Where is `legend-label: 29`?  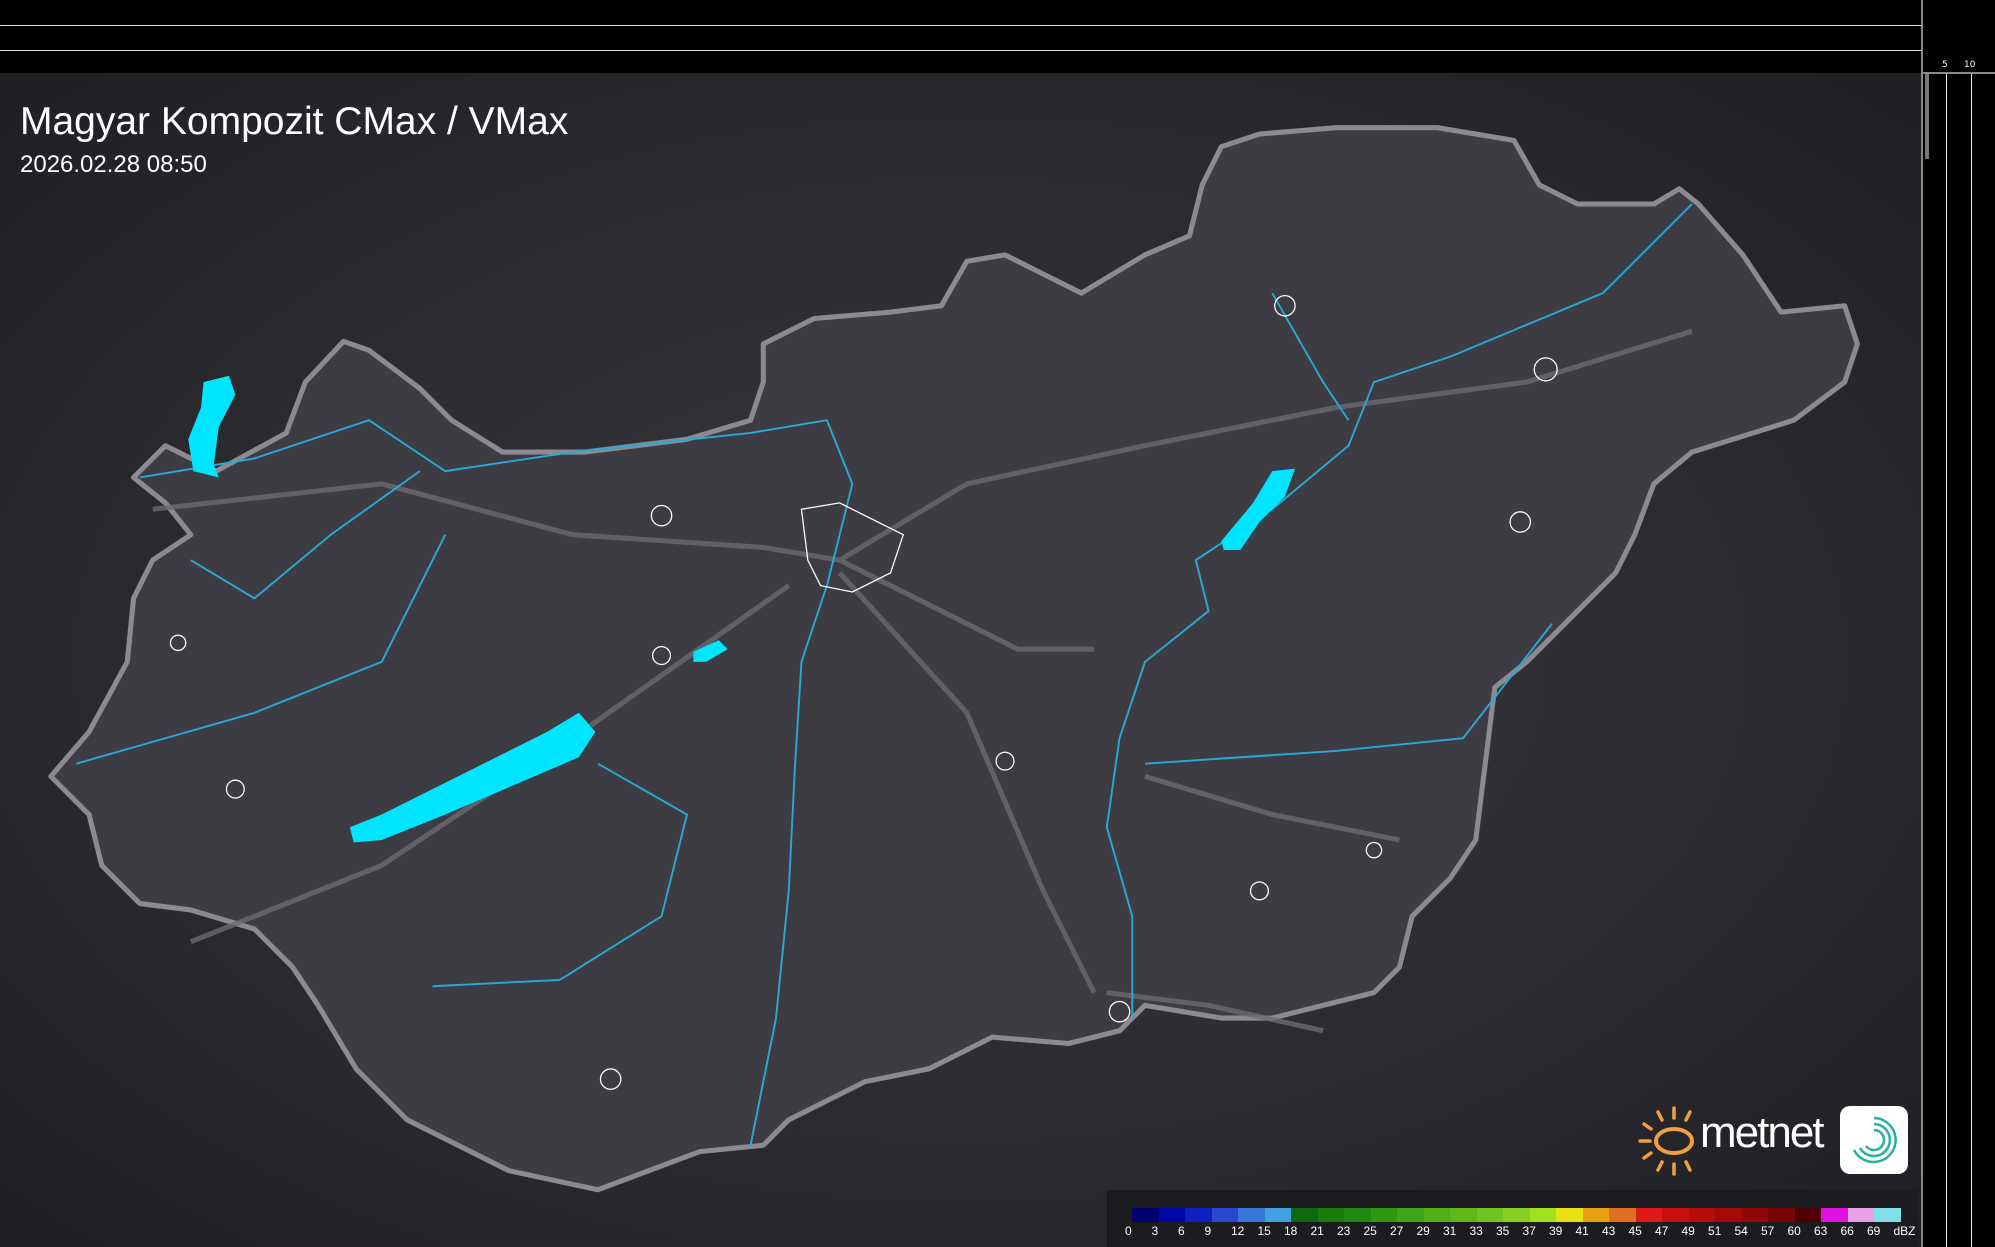 legend-label: 29 is located at coordinates (1423, 1231).